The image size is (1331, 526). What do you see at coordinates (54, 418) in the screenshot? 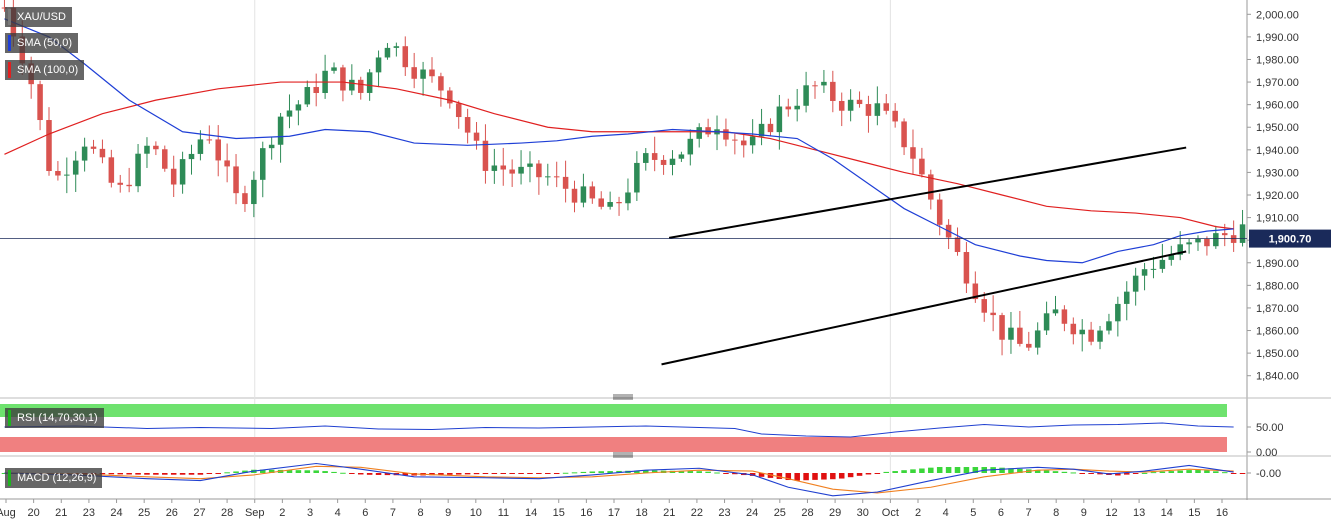
I see `rsi-legend: RSI (14,70,30,1)` at bounding box center [54, 418].